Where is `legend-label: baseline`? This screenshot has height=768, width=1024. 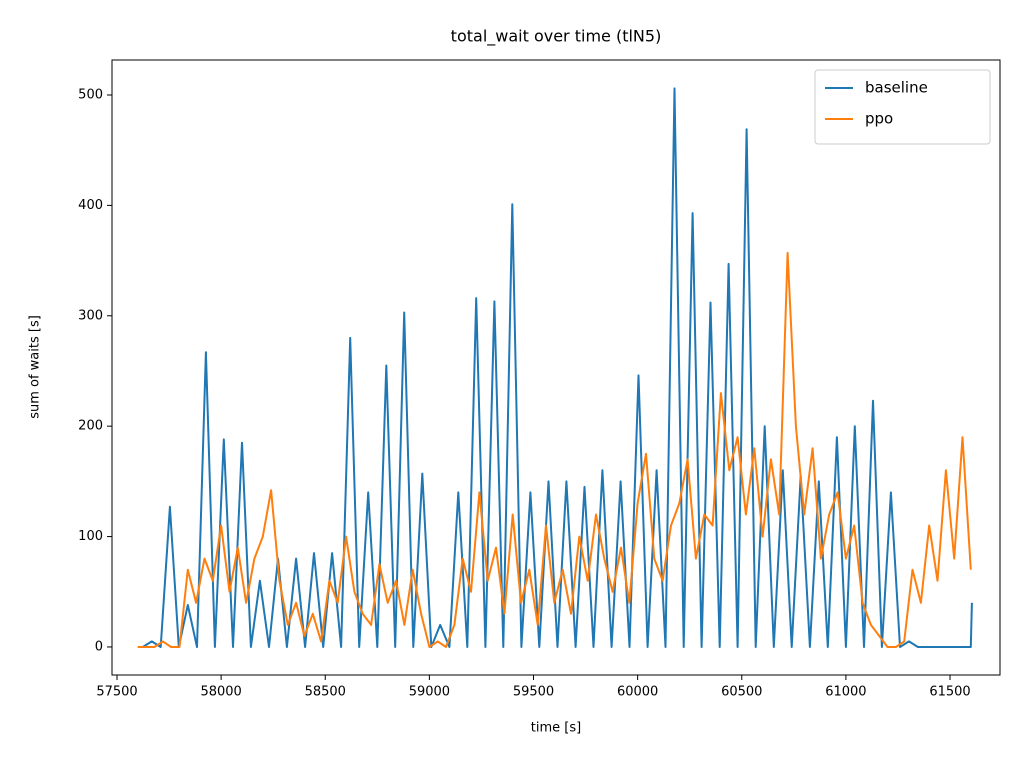 legend-label: baseline is located at coordinates (896, 88).